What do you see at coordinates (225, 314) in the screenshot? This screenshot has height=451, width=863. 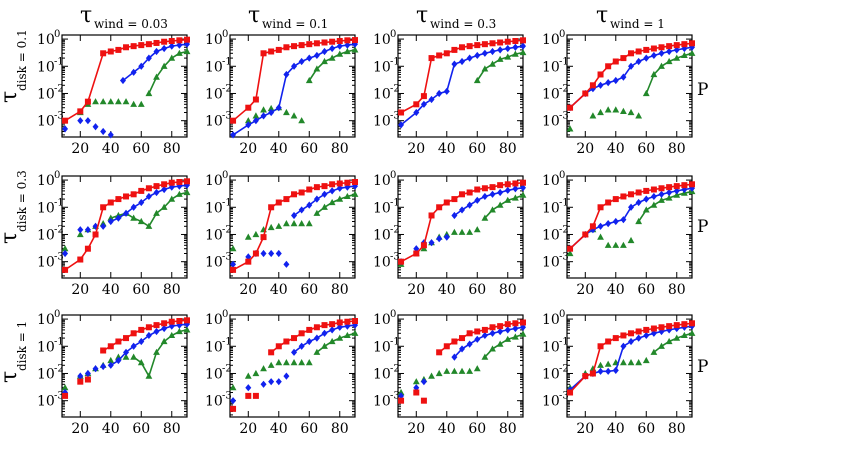 I see `y-tick-label-exp: 0` at bounding box center [225, 314].